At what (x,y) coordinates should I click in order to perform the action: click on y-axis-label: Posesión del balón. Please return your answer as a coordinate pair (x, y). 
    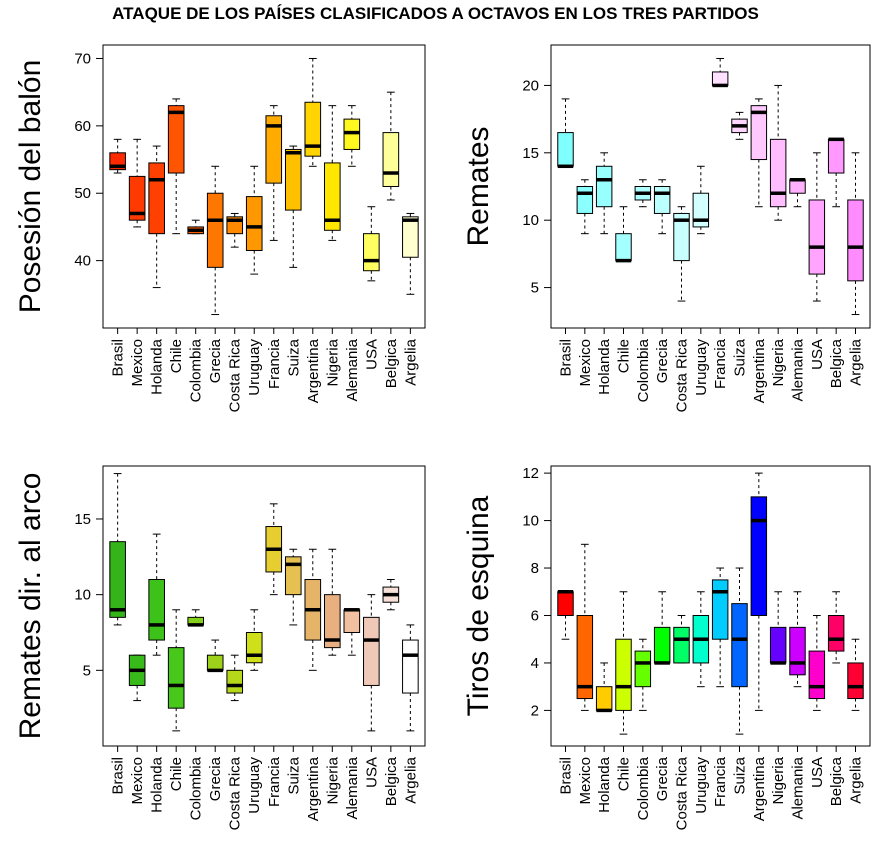
    Looking at the image, I should click on (30, 187).